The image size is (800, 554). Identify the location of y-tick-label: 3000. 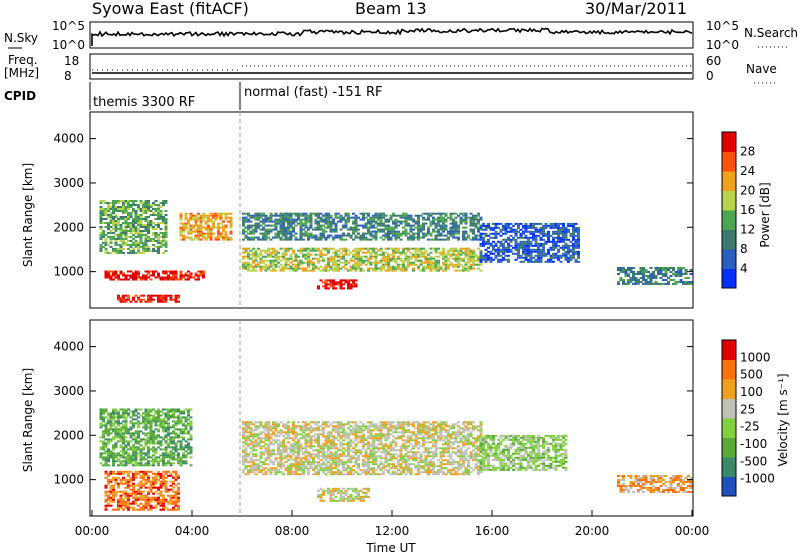
(68, 183).